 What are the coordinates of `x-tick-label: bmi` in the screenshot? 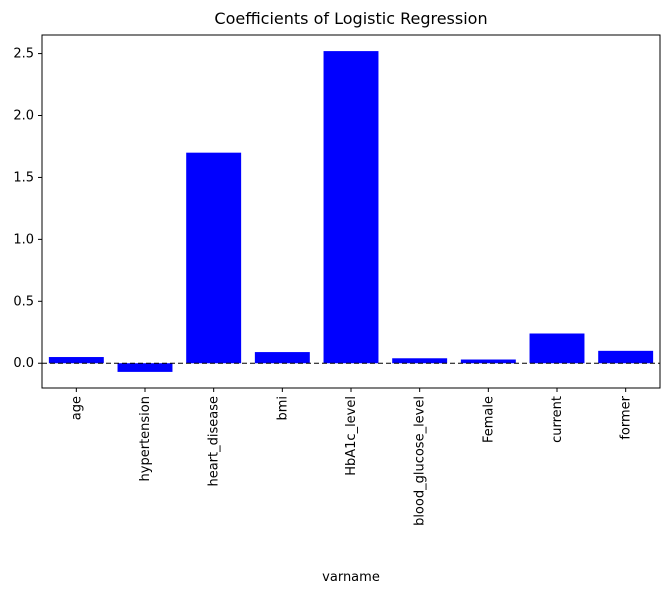 It's located at (282, 408).